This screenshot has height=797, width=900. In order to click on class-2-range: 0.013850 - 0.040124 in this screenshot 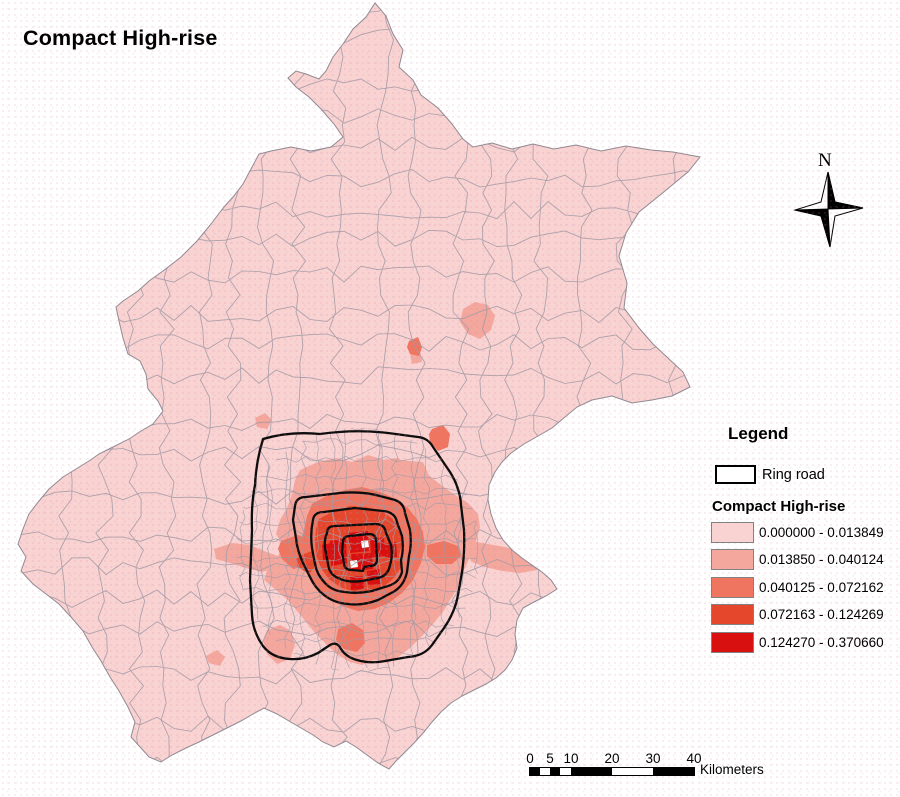, I will do `click(821, 559)`.